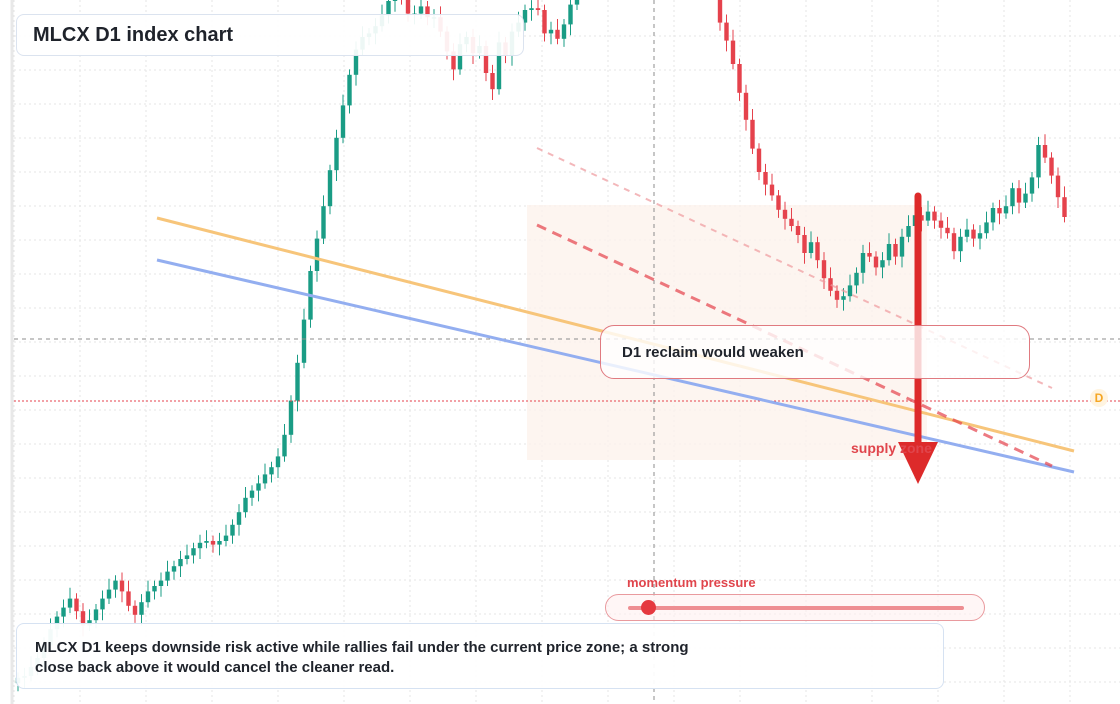 This screenshot has height=704, width=1120. I want to click on title-box: MLCX D1 index chart, so click(270, 35).